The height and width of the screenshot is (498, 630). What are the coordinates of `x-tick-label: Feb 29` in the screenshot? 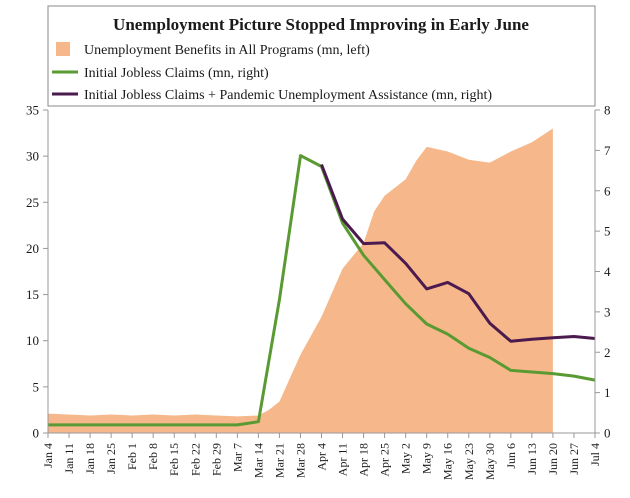 It's located at (216, 459).